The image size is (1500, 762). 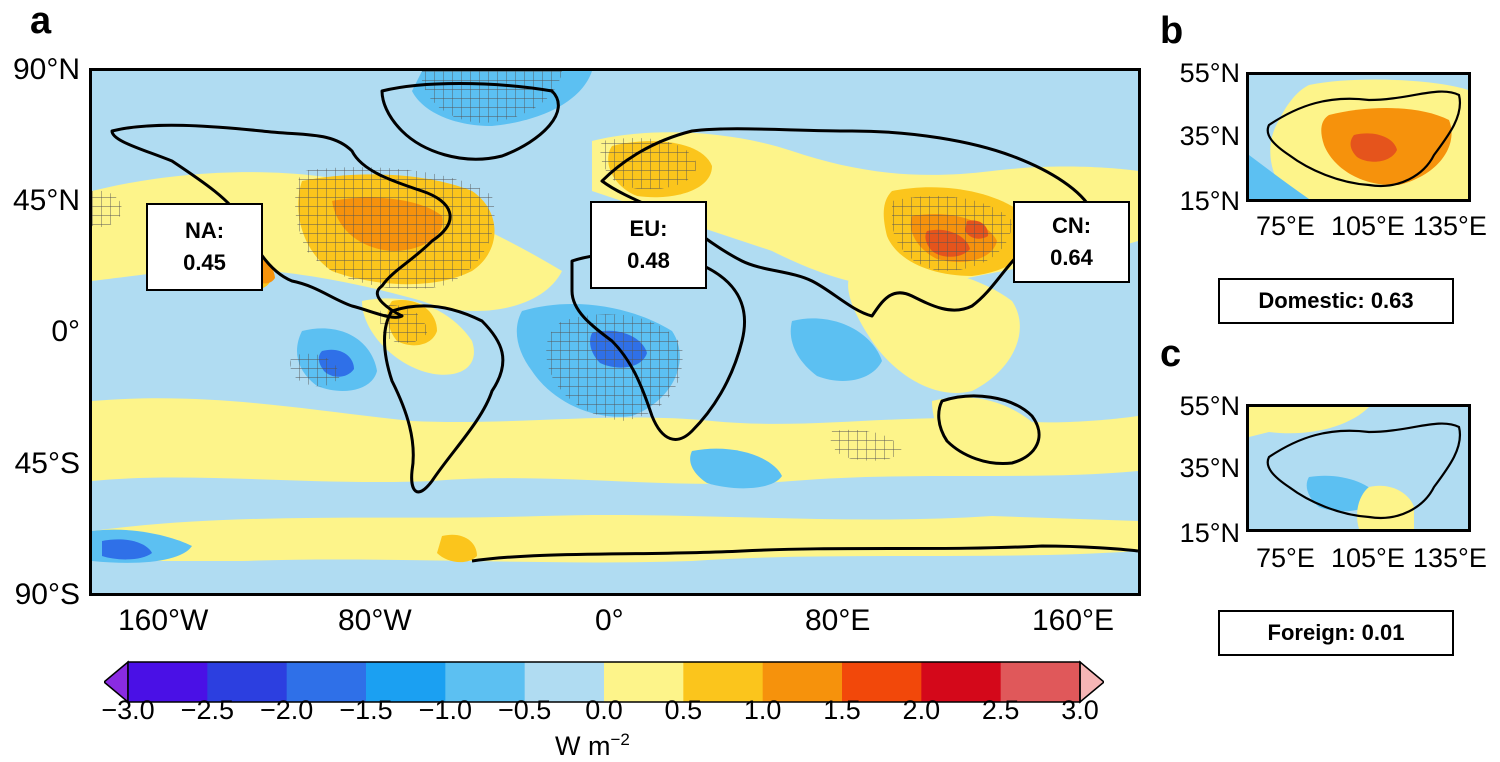 What do you see at coordinates (921, 710) in the screenshot?
I see `colorbar-tick-label: 2.0` at bounding box center [921, 710].